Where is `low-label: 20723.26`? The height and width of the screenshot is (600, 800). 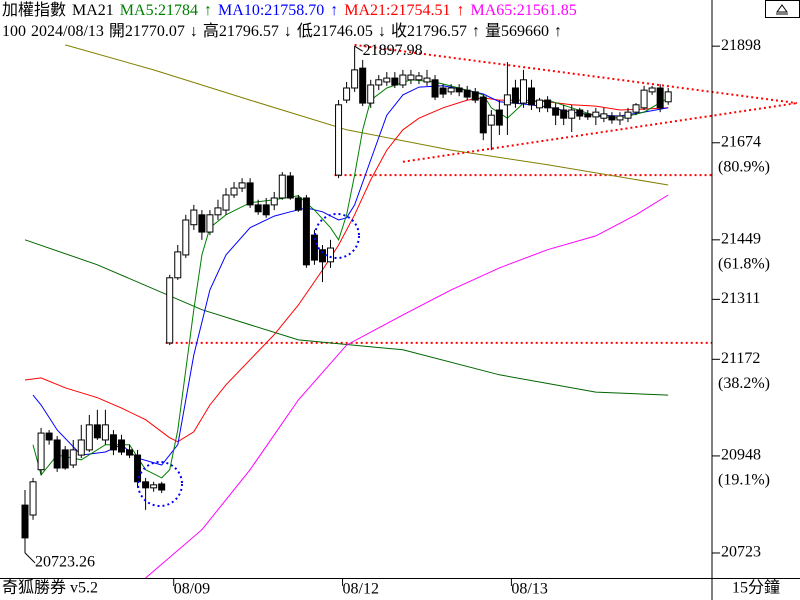 low-label: 20723.26 is located at coordinates (65, 562).